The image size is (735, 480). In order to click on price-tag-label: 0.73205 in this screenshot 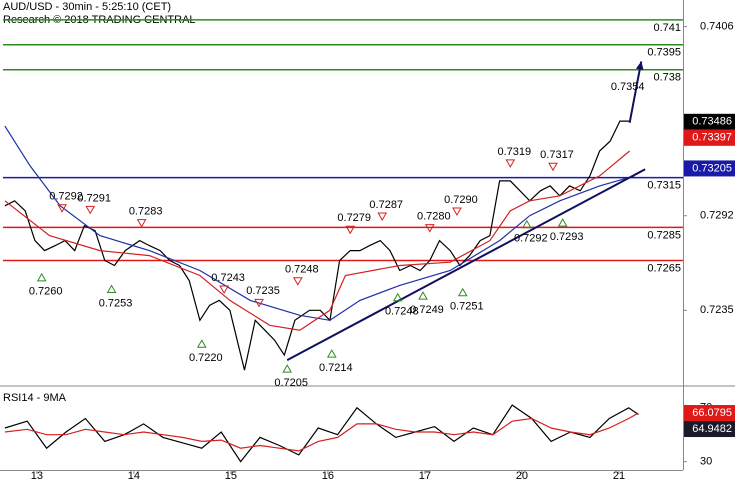, I will do `click(712, 168)`.